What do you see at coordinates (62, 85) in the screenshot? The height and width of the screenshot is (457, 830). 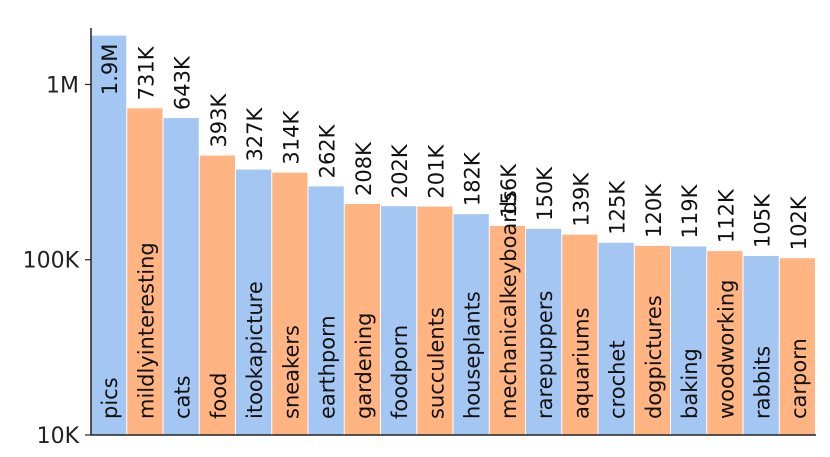 I see `ytick-label-1M: 1M` at bounding box center [62, 85].